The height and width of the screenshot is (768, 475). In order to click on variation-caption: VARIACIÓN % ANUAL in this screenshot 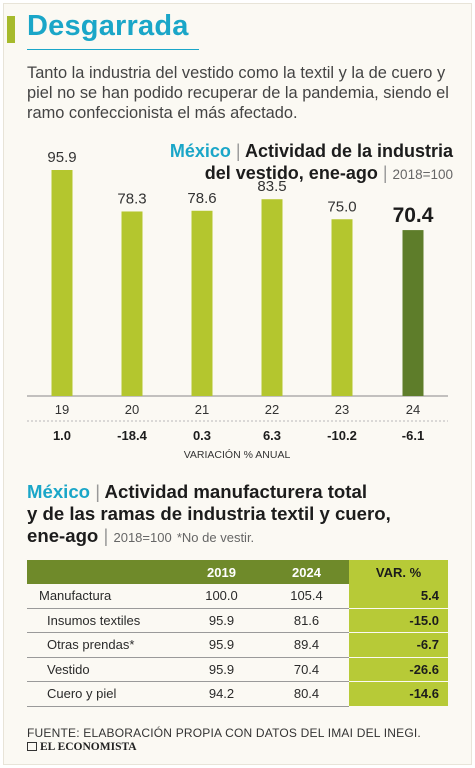, I will do `click(237, 454)`.